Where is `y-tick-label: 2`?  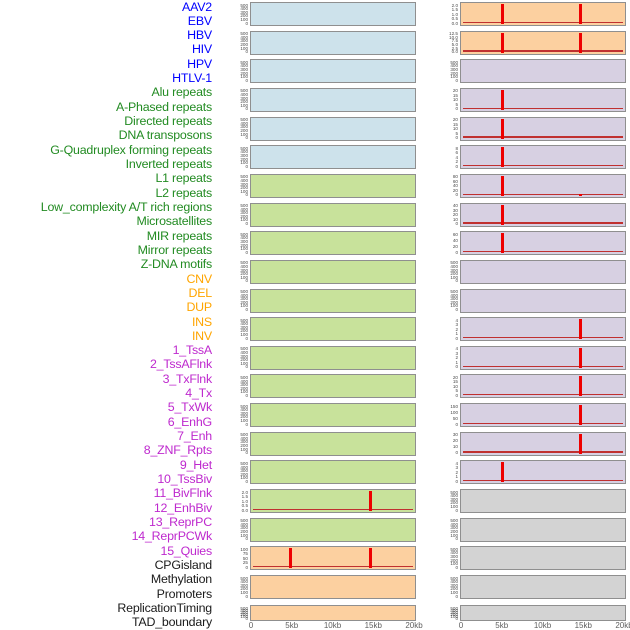 y-tick-label: 2 is located at coordinates (456, 162).